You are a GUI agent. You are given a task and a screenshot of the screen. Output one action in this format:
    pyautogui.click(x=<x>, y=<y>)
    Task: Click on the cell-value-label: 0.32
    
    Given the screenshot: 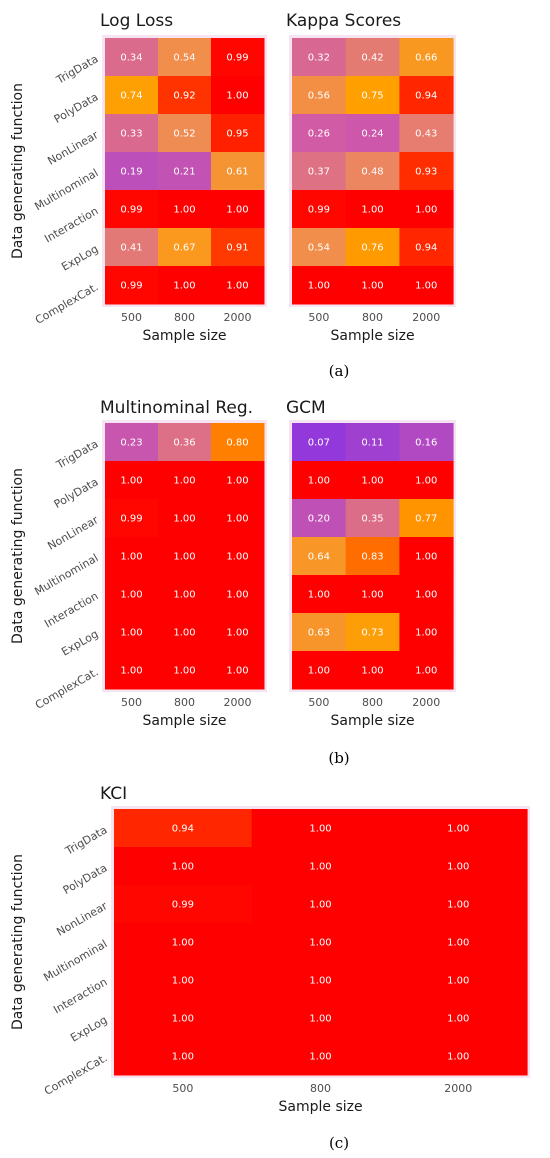 What is the action you would take?
    pyautogui.click(x=319, y=58)
    